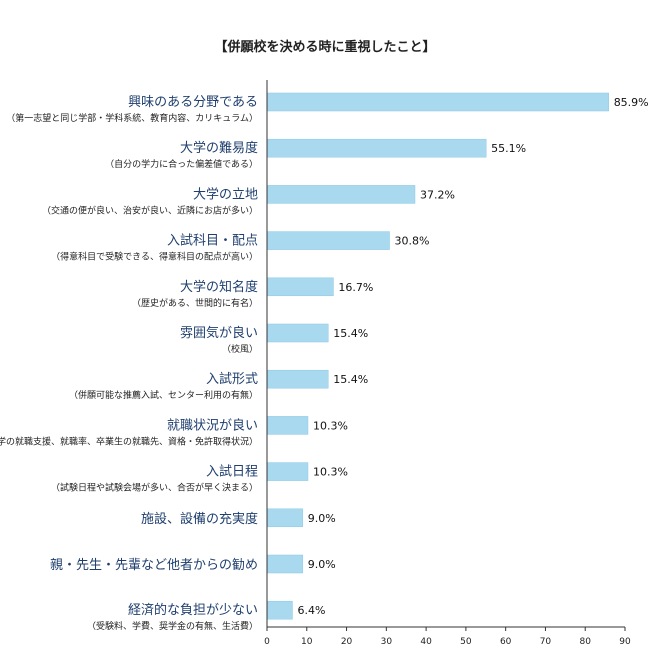 The image size is (650, 670). What do you see at coordinates (267, 642) in the screenshot?
I see `x-tick-label: 0` at bounding box center [267, 642].